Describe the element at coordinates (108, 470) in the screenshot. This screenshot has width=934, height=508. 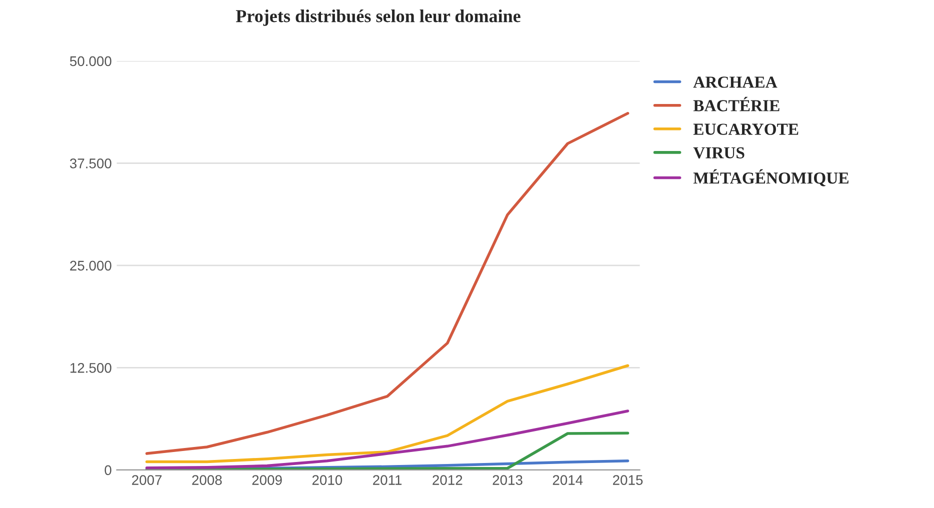
I see `y-tick-label: 0` at that location.